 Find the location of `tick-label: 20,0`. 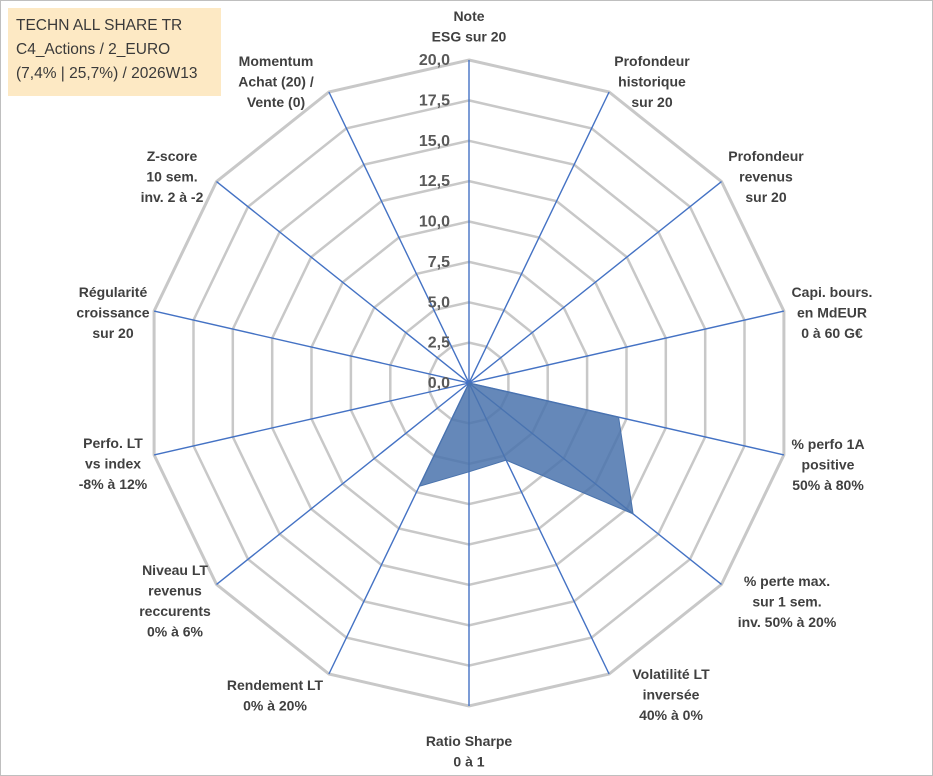

tick-label: 20,0 is located at coordinates (434, 60).